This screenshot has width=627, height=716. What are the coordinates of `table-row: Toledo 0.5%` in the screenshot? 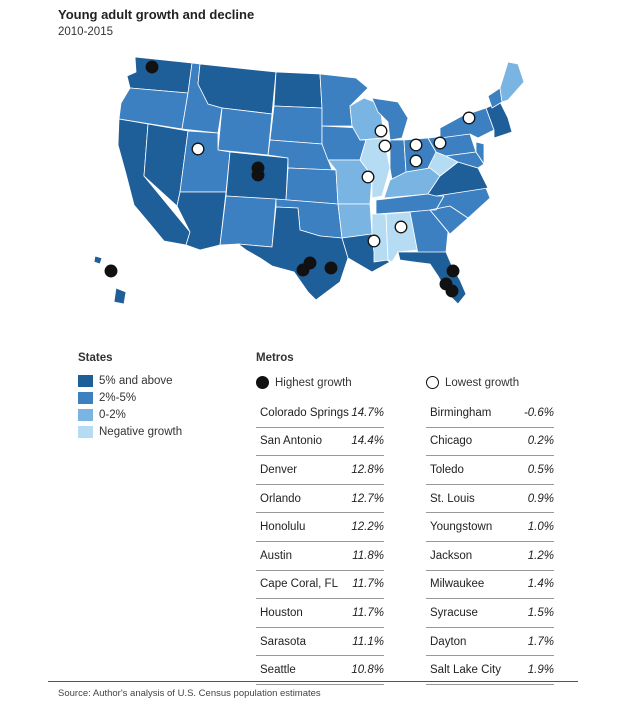 It's located at (490, 470).